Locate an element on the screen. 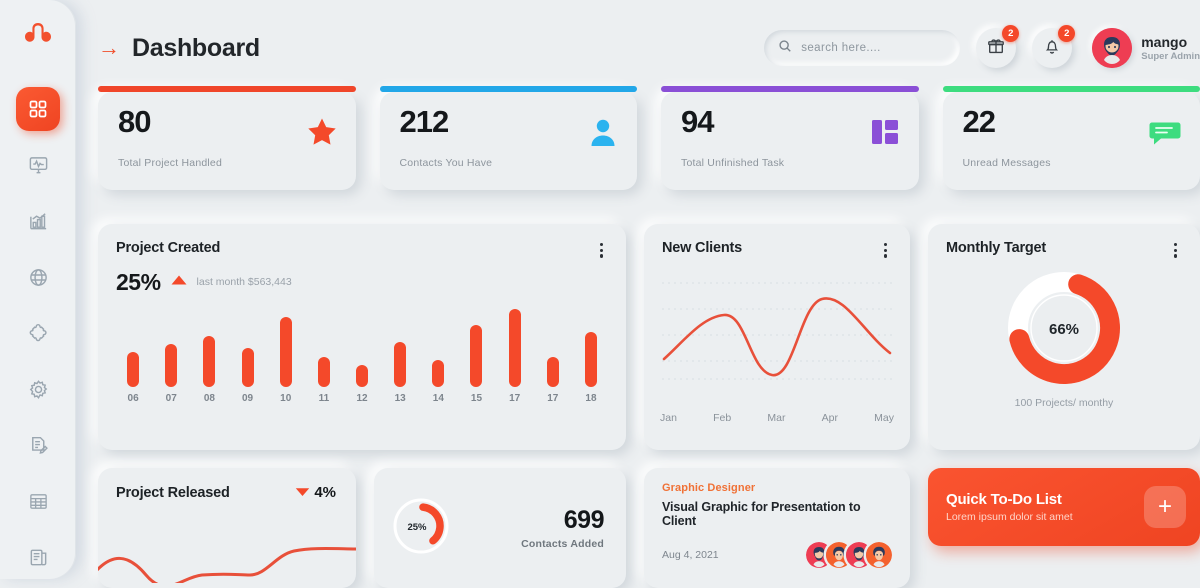 The width and height of the screenshot is (1200, 588). project-created-note: last month $563,443 is located at coordinates (244, 282).